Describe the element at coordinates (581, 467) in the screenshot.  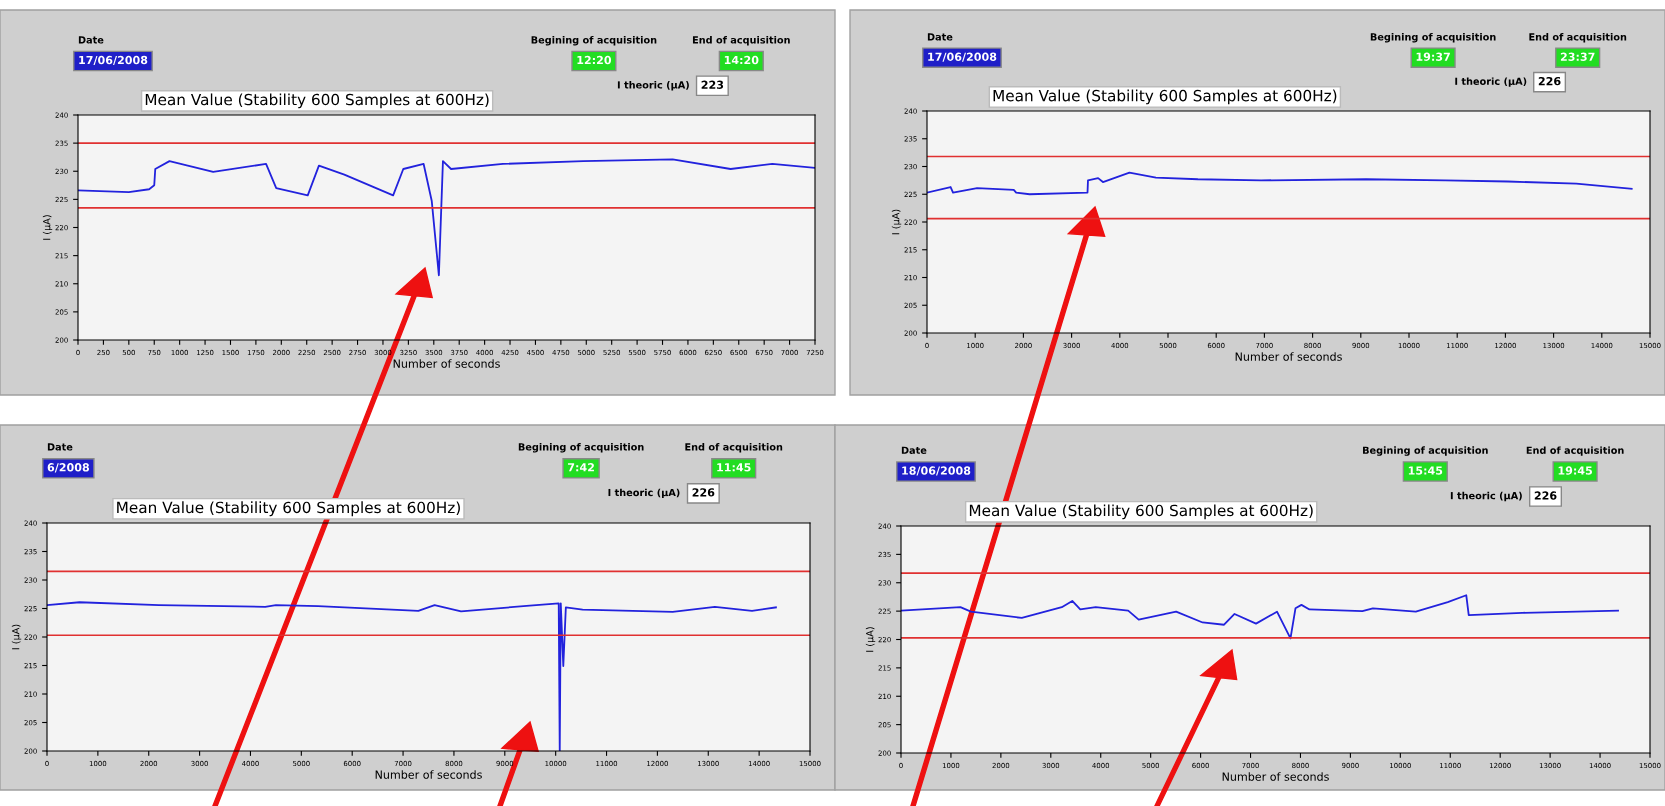
I see `text: 7:42` at that location.